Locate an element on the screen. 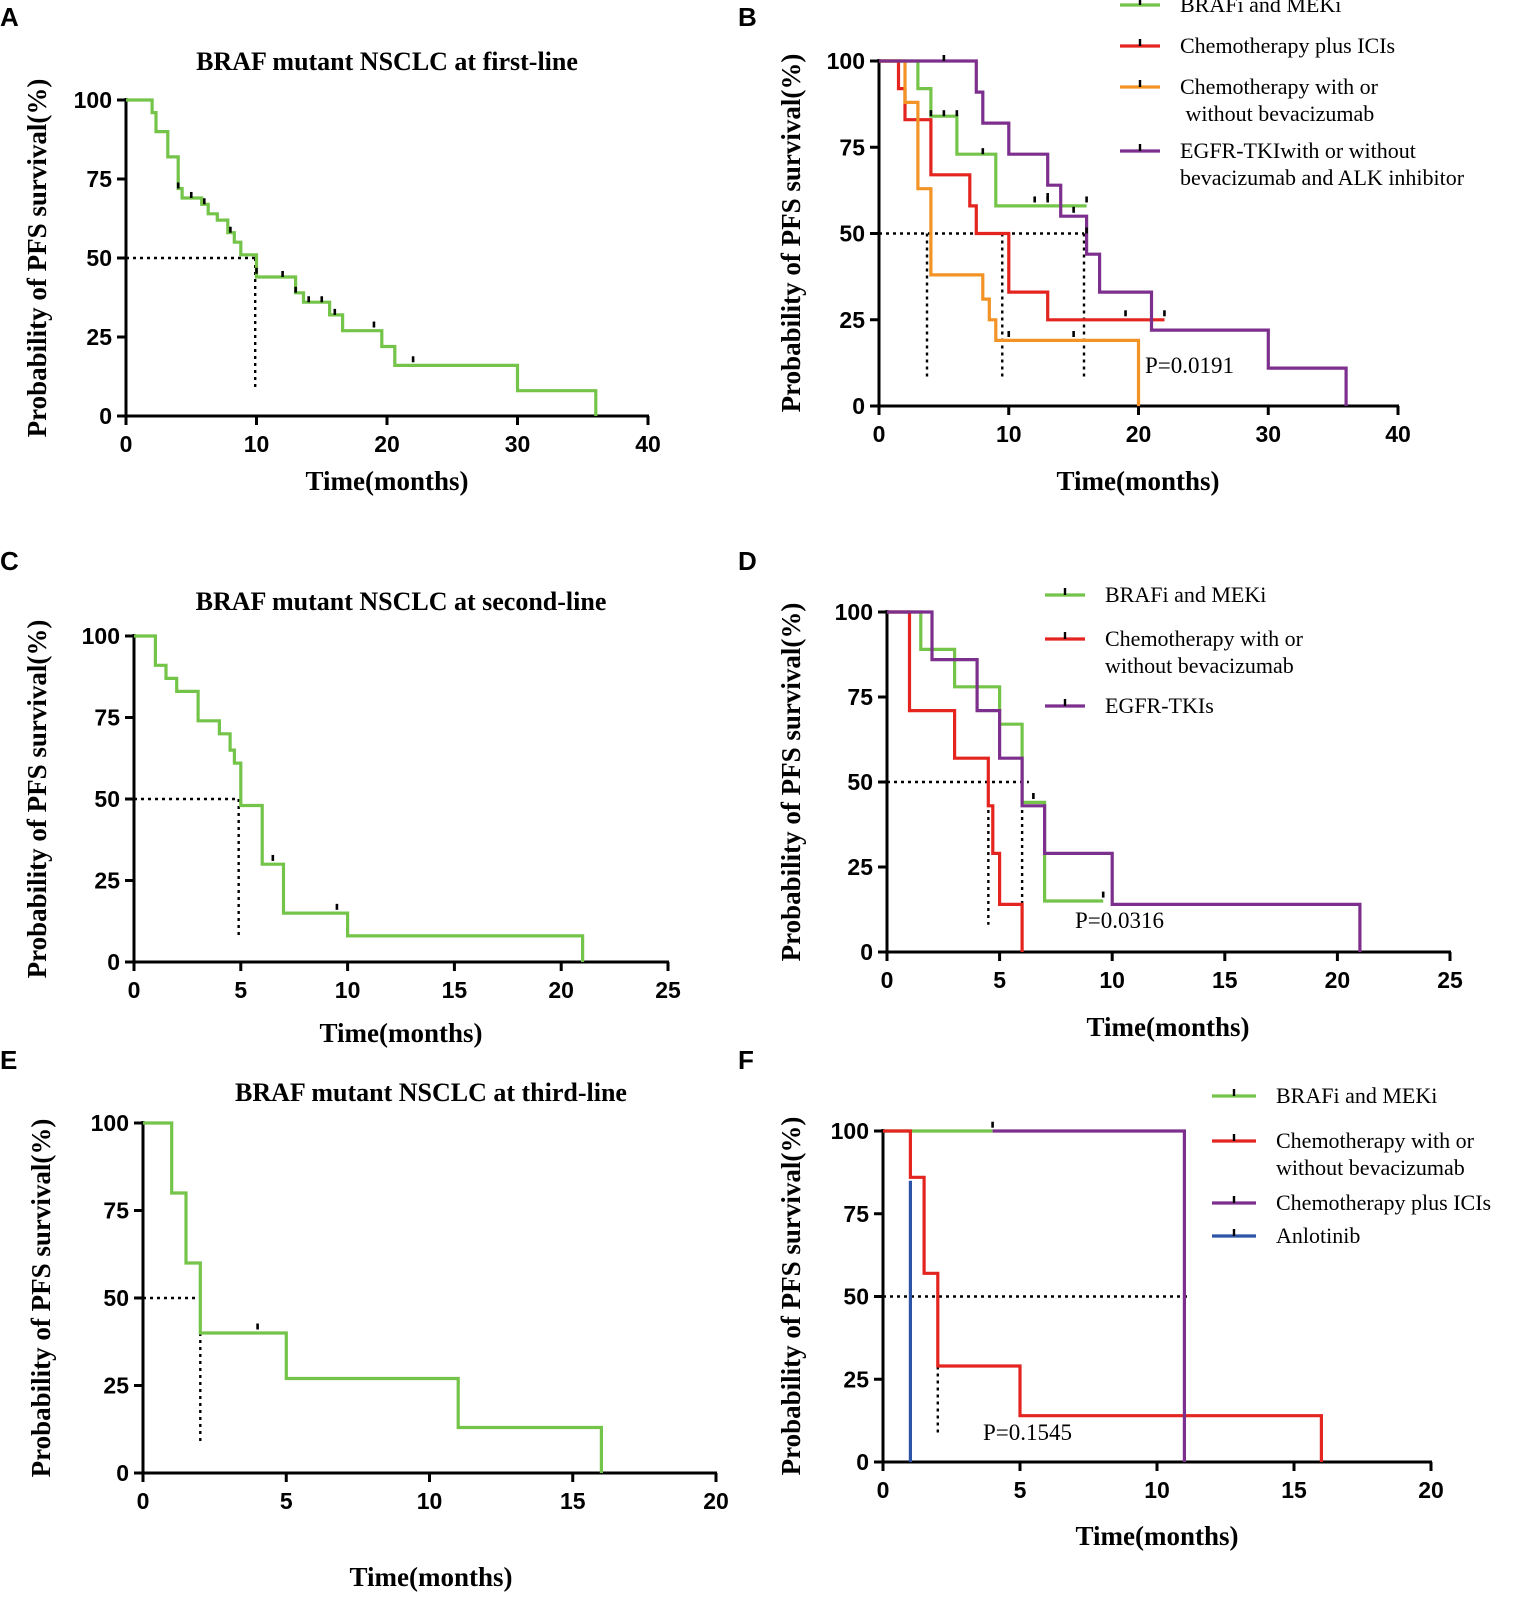  legend-label: EGFR-TKIs is located at coordinates (1159, 705).